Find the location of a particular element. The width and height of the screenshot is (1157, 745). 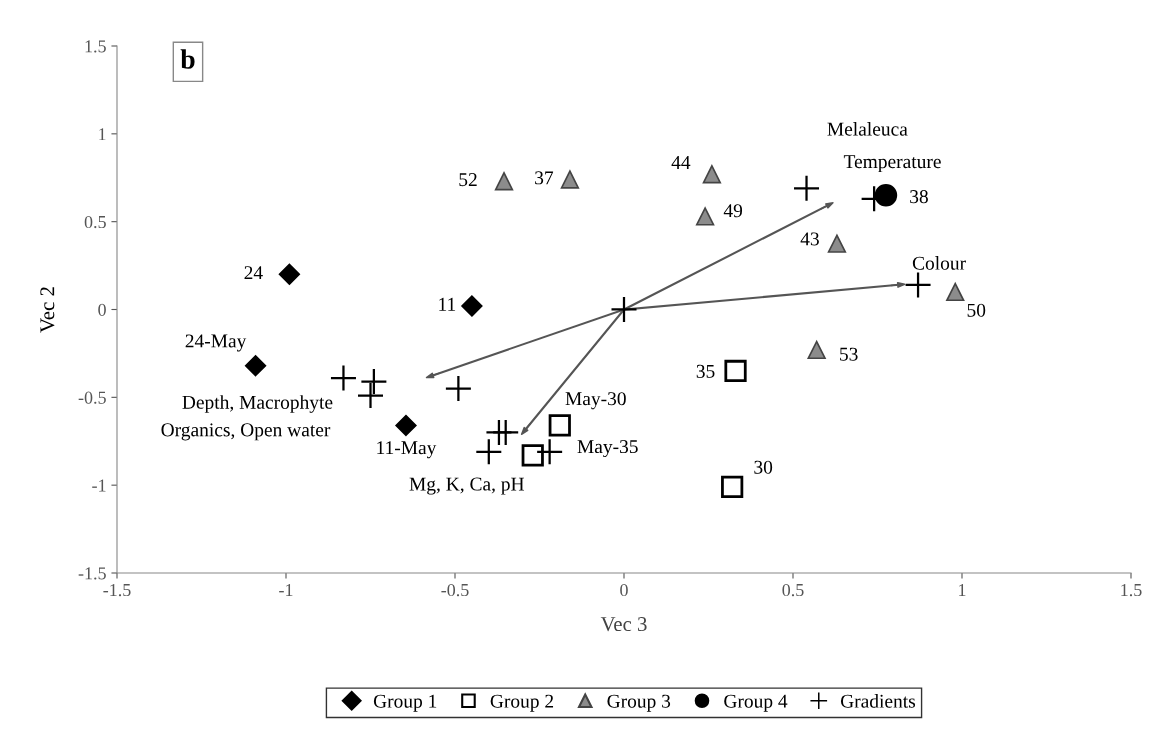

y-tick-label: 1.5 is located at coordinates (95, 46).